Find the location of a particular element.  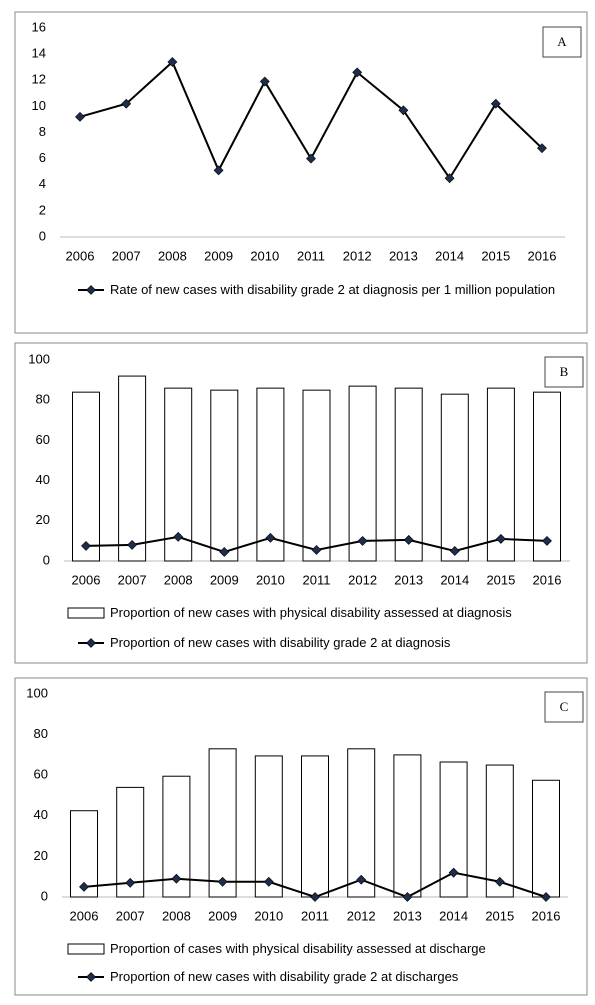

panel-label: C is located at coordinates (564, 706).